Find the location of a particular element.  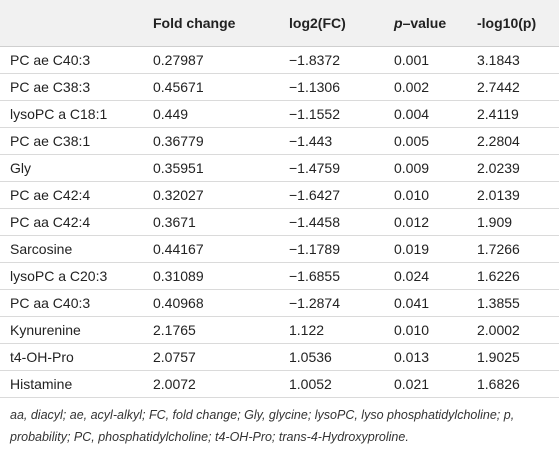

row-label: PC ae C38:1 is located at coordinates (71, 141).